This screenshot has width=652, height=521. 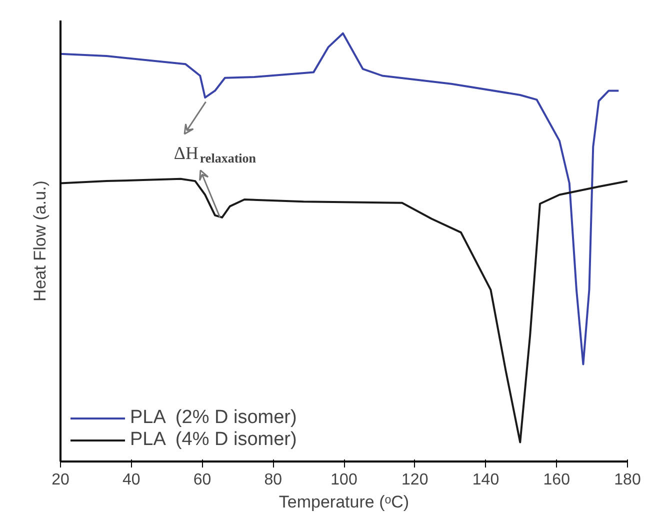 What do you see at coordinates (486, 480) in the screenshot?
I see `x-tick-label: 140` at bounding box center [486, 480].